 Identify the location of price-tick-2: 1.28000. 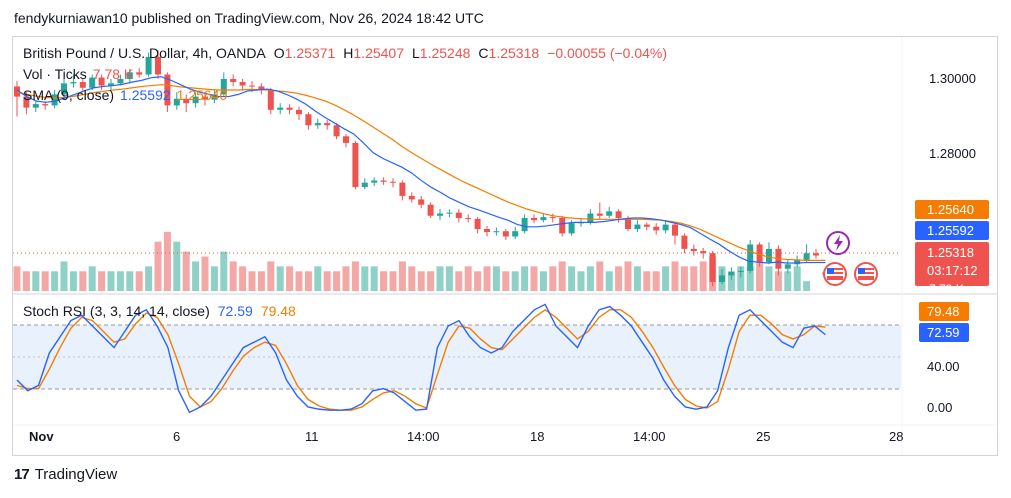
(952, 153).